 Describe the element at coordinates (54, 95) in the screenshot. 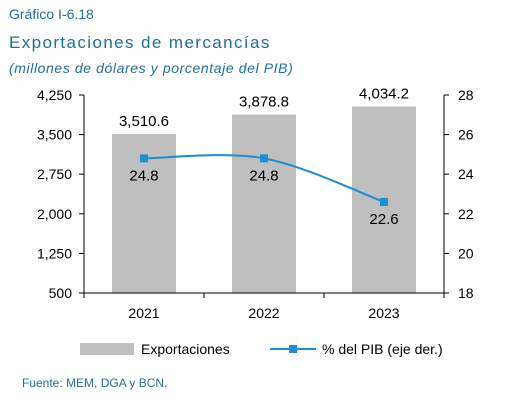

I see `y-left-tick-label: 4,250` at that location.